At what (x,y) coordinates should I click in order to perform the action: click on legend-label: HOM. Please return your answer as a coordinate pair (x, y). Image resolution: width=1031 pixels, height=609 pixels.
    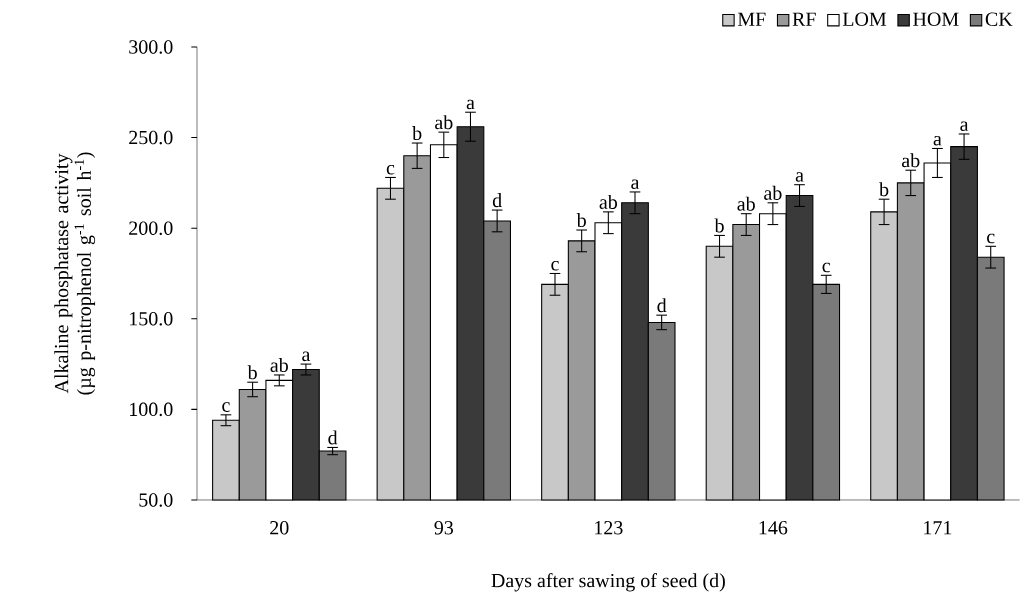
    Looking at the image, I should click on (936, 19).